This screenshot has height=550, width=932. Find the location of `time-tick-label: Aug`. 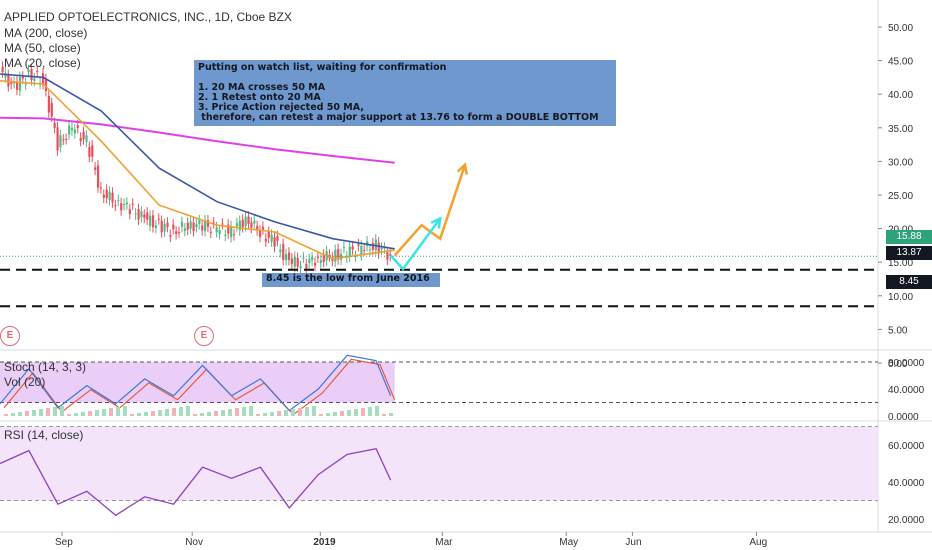

time-tick-label: Aug is located at coordinates (758, 542).